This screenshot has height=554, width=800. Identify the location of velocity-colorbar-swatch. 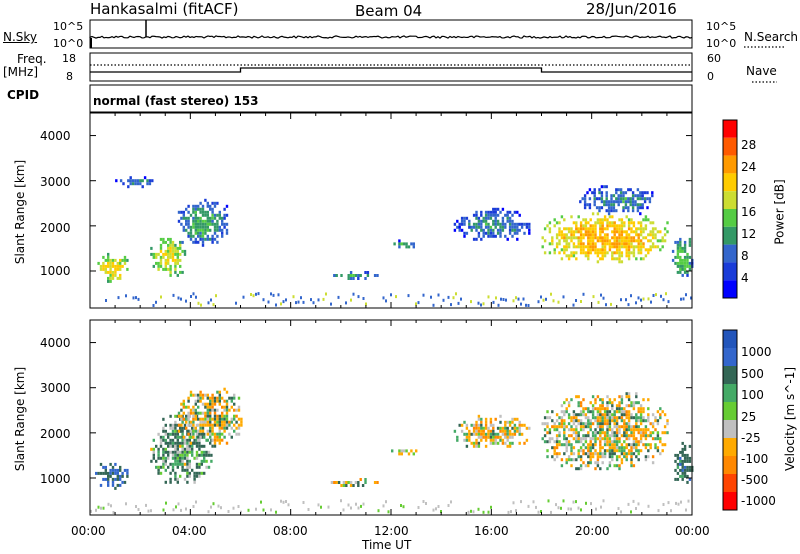
(730, 483).